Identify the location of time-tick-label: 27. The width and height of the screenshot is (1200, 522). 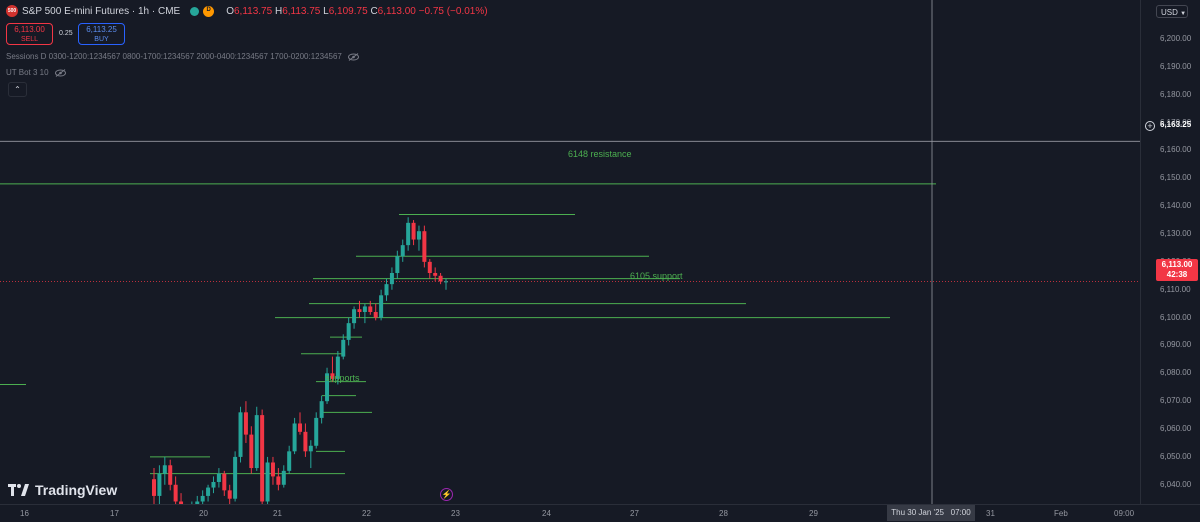
(634, 513).